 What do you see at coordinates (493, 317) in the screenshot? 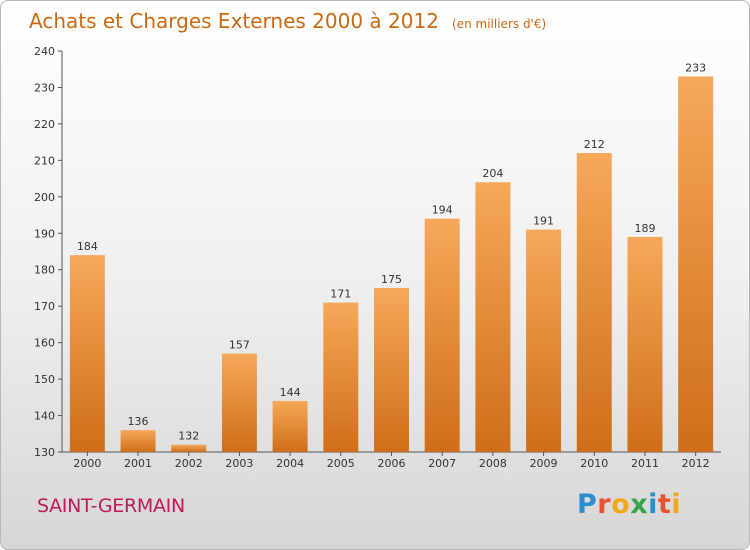
I see `bar-2008` at bounding box center [493, 317].